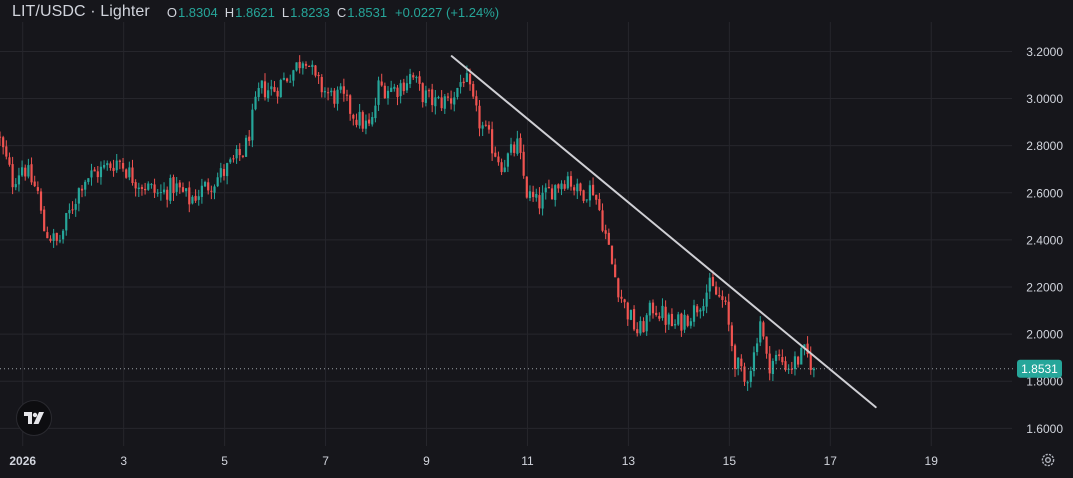  I want to click on tradingview-logo-icon, so click(34, 418).